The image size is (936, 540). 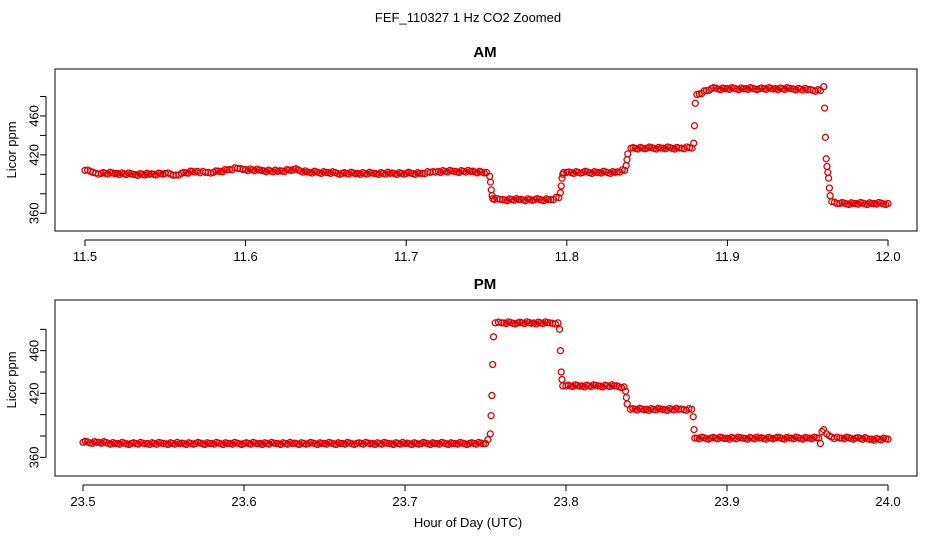 I want to click on pm-panel-title: PM, so click(x=485, y=284).